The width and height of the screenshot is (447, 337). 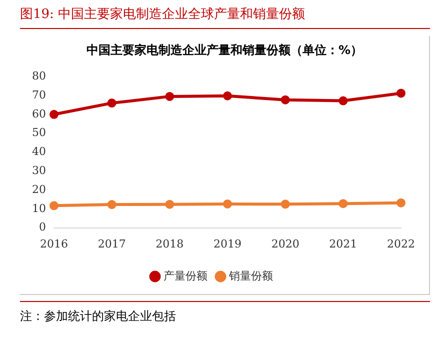 What do you see at coordinates (401, 243) in the screenshot?
I see `x-tick-label: 2022` at bounding box center [401, 243].